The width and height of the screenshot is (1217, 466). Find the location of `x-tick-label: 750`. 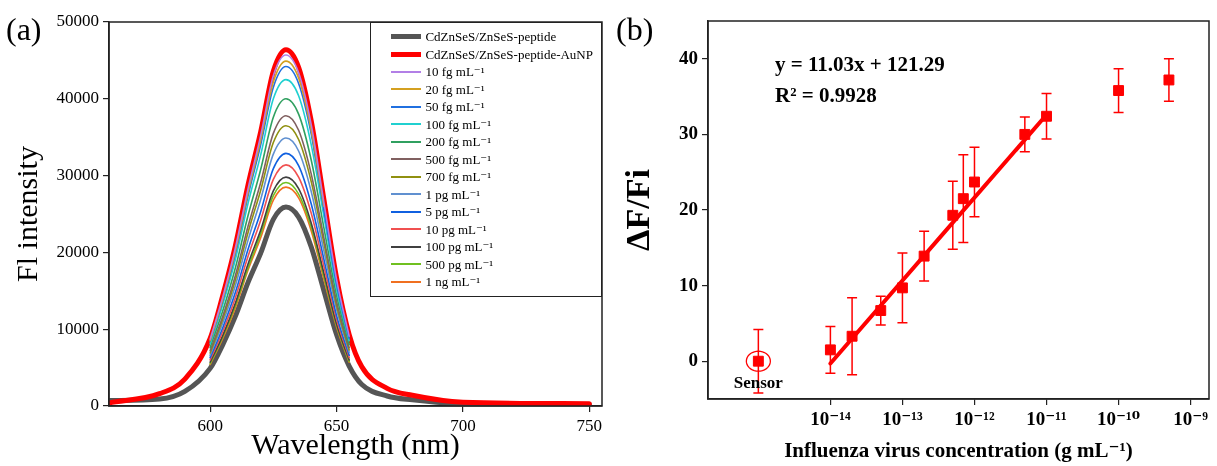

x-tick-label: 750 is located at coordinates (589, 425).